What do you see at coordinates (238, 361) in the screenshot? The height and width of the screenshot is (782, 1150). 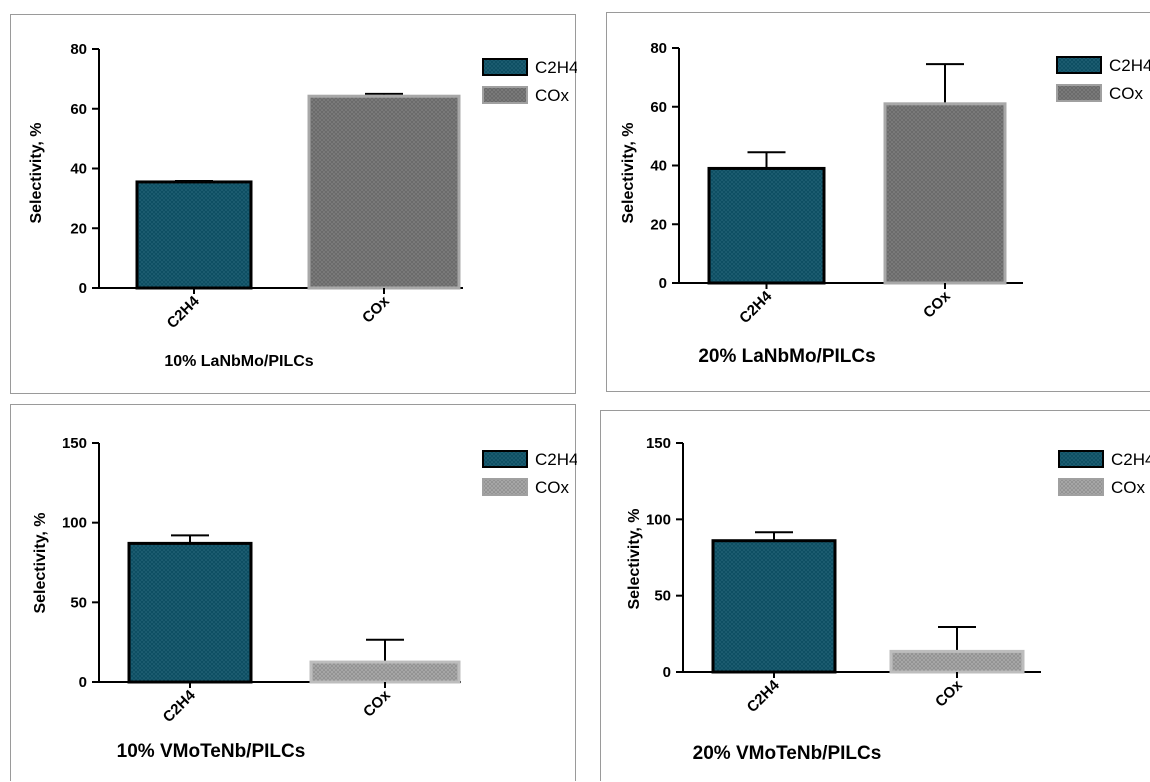 I see `chart-title: 10% LaNbMo/PILCs` at bounding box center [238, 361].